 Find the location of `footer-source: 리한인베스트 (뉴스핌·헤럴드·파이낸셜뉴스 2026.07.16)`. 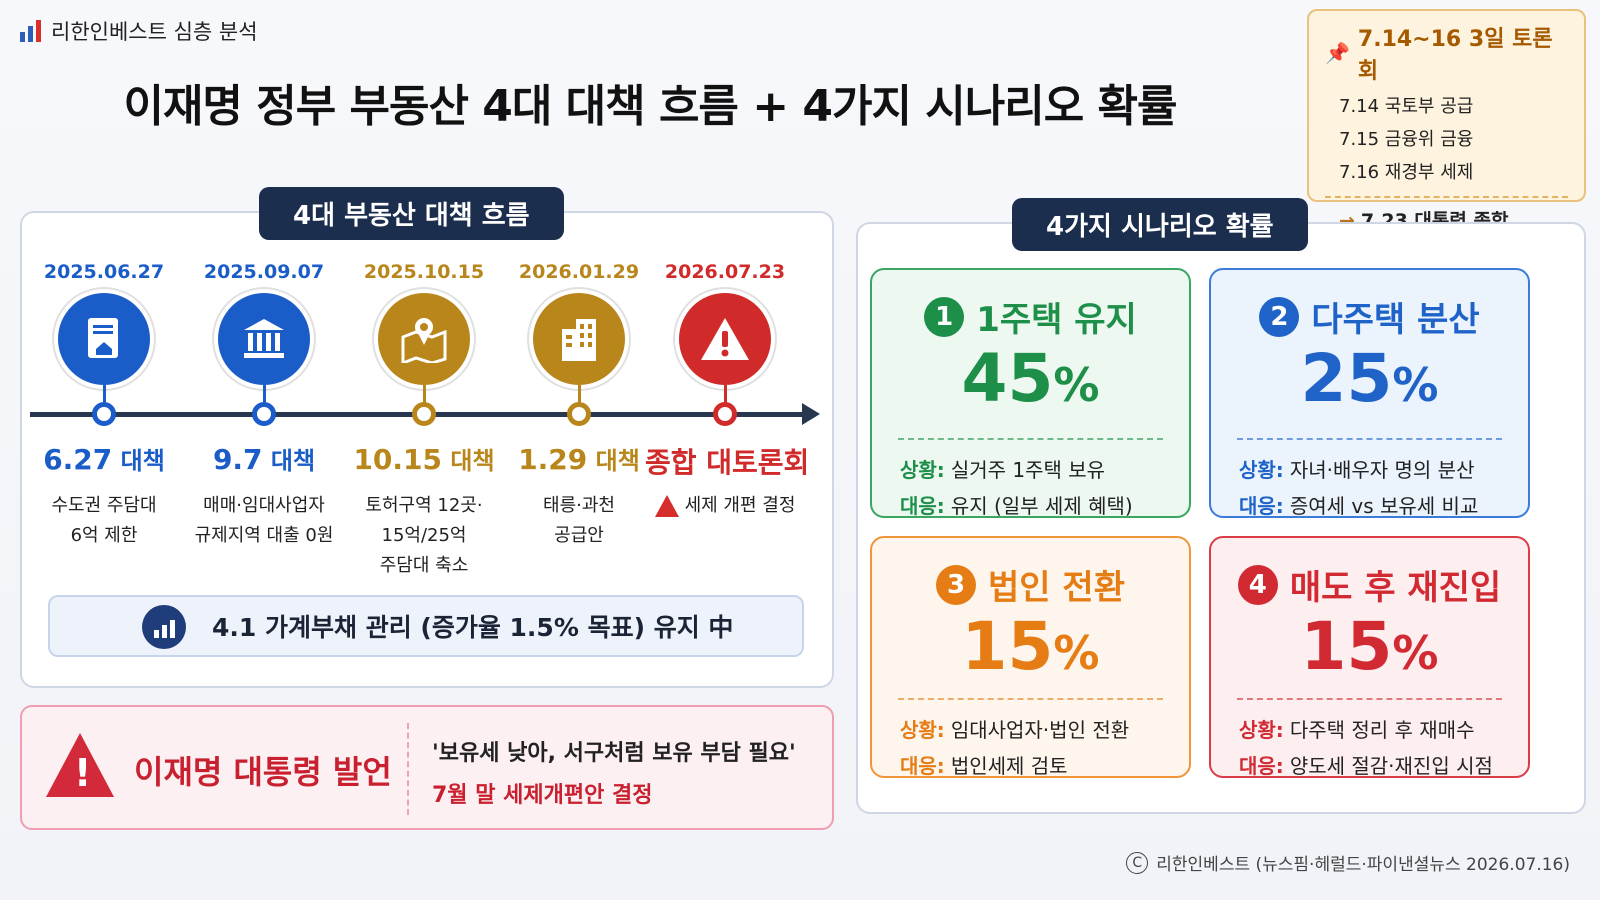

footer-source: 리한인베스트 (뉴스핌·헤럴드·파이낸셜뉴스 2026.07.16) is located at coordinates (1363, 865).